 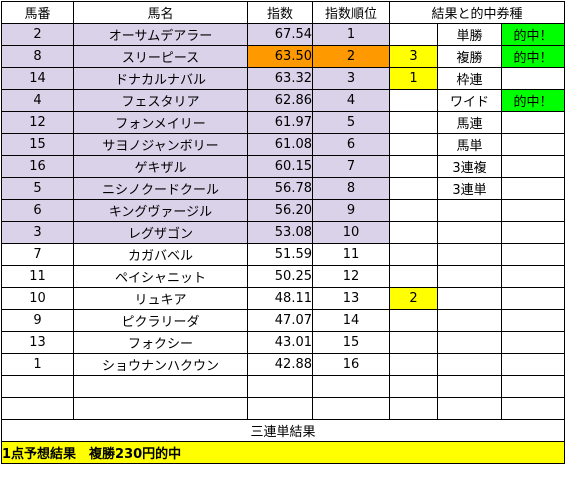 I want to click on cell-hit-wide: 的中！, so click(x=533, y=100).